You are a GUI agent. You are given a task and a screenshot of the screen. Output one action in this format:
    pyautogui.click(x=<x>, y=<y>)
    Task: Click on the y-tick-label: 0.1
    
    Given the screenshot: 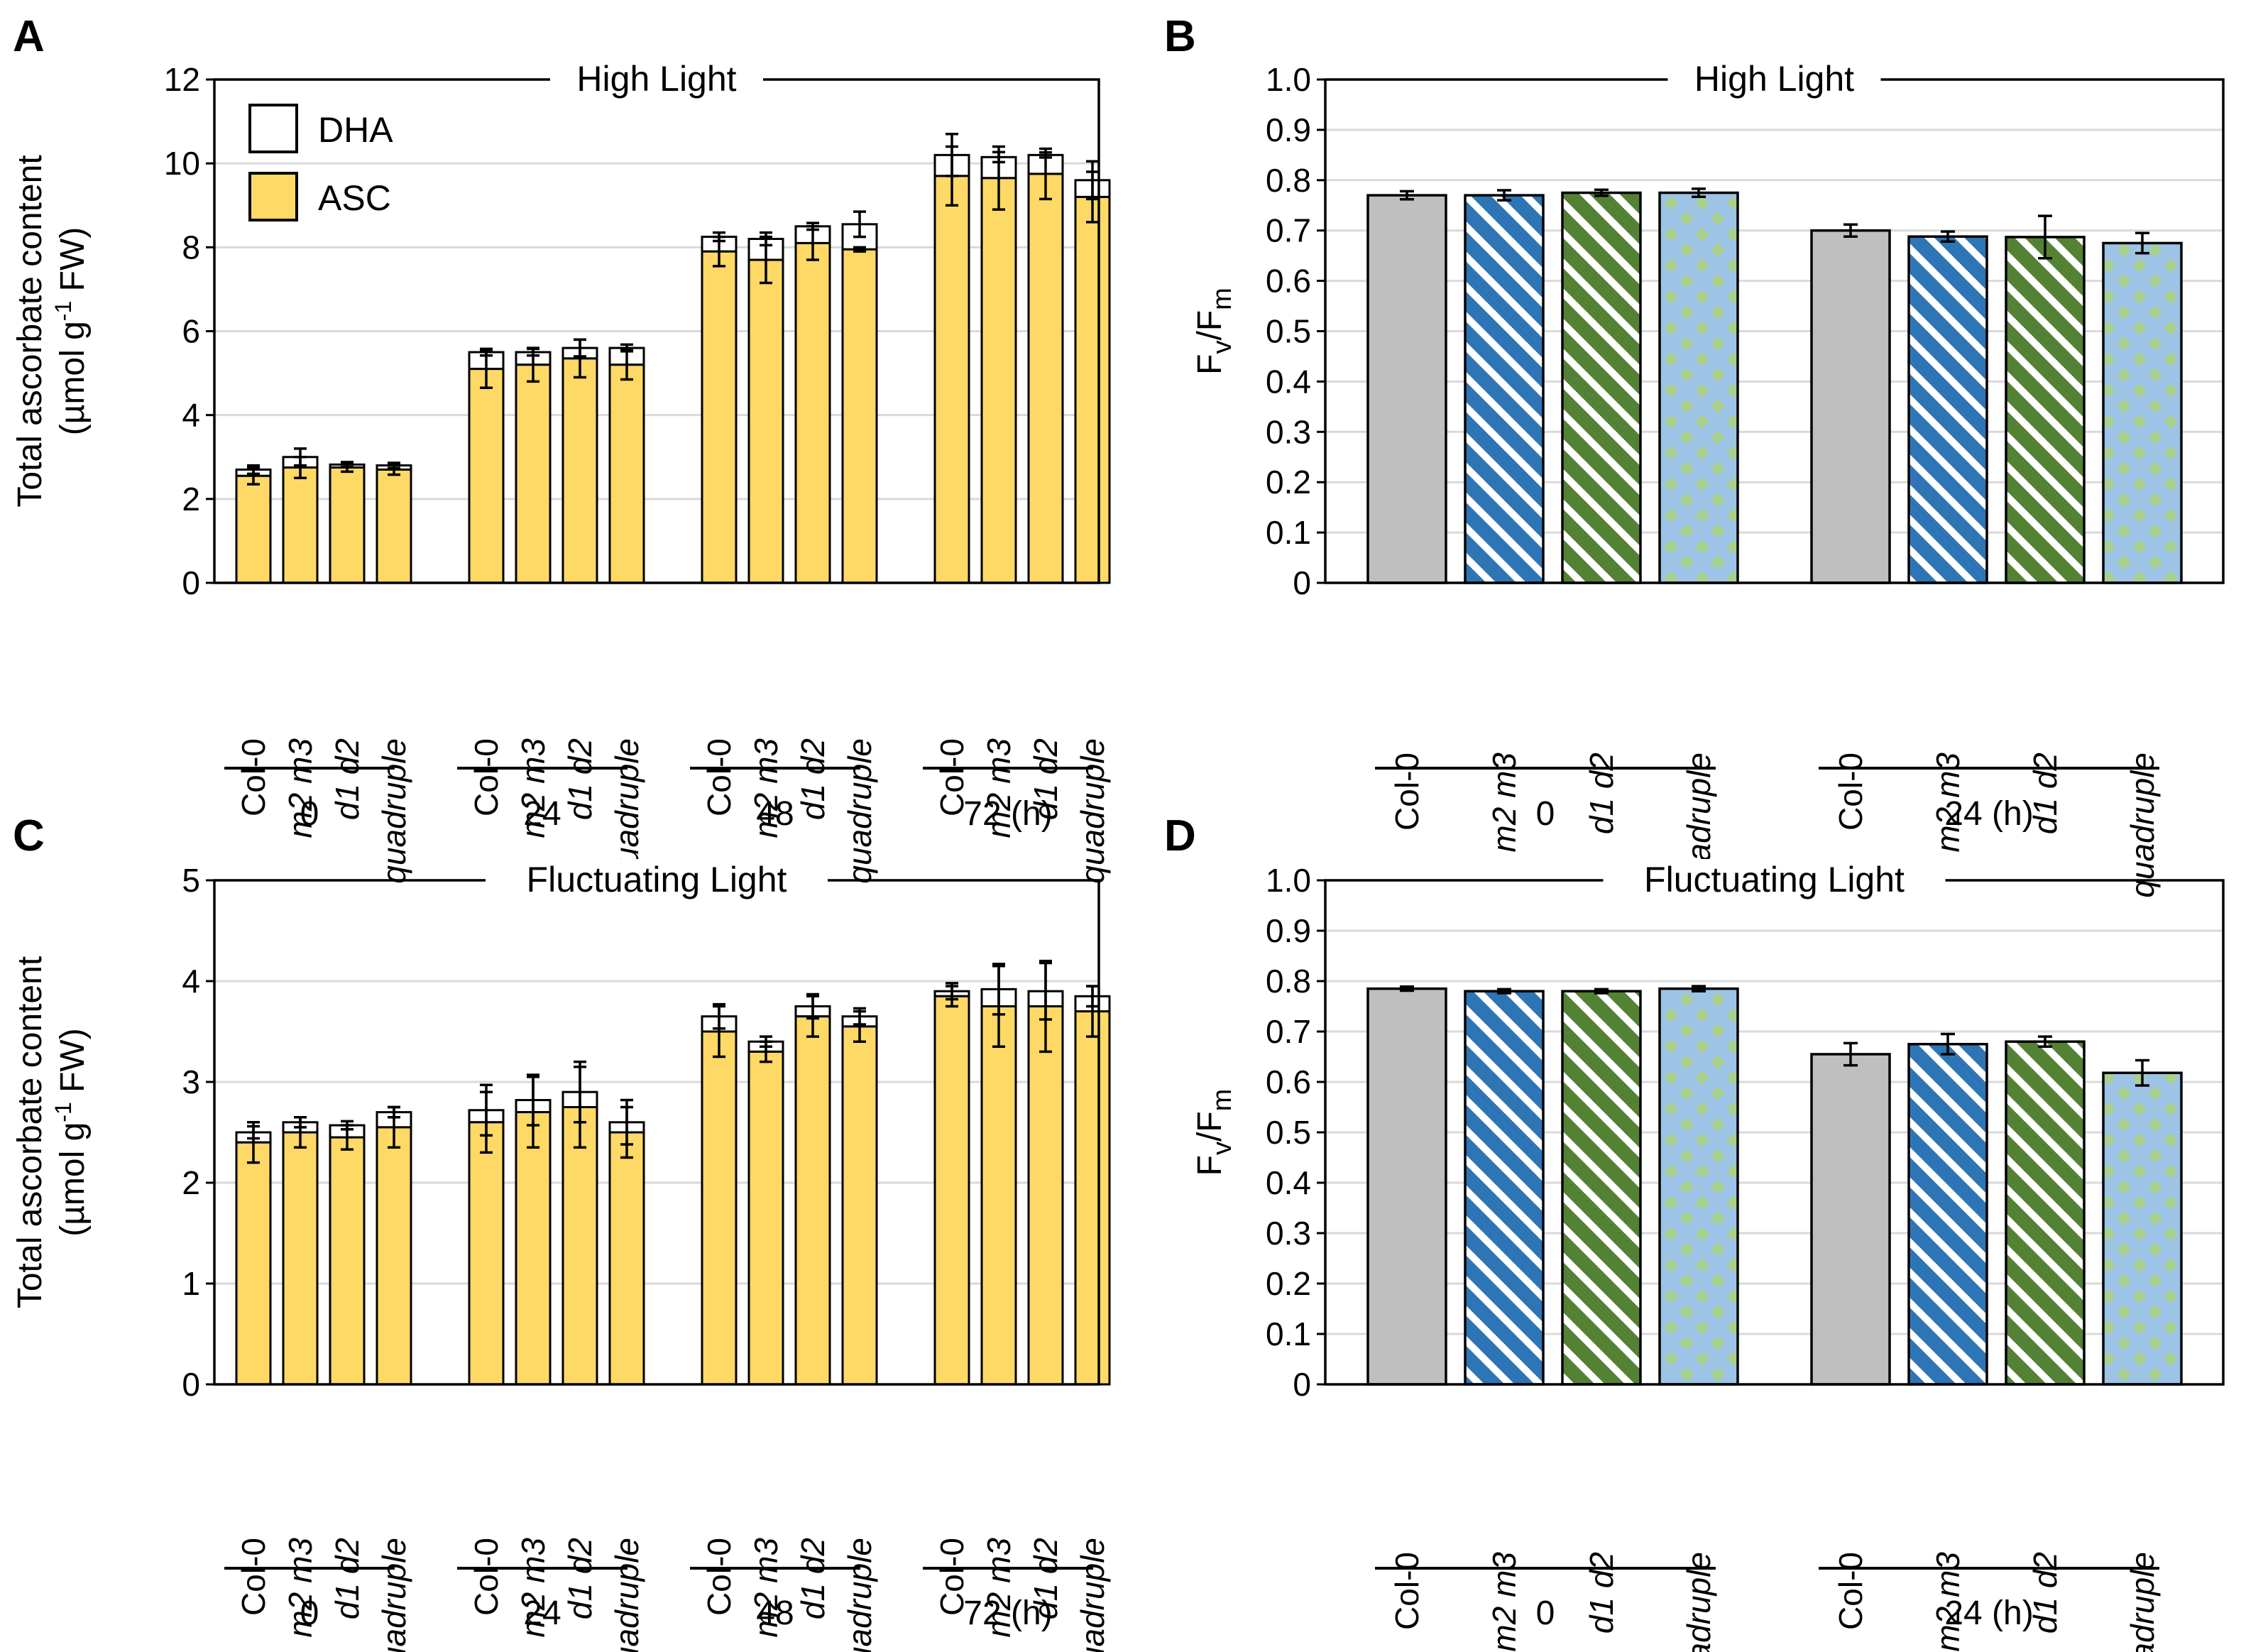 What is the action you would take?
    pyautogui.click(x=1288, y=1333)
    